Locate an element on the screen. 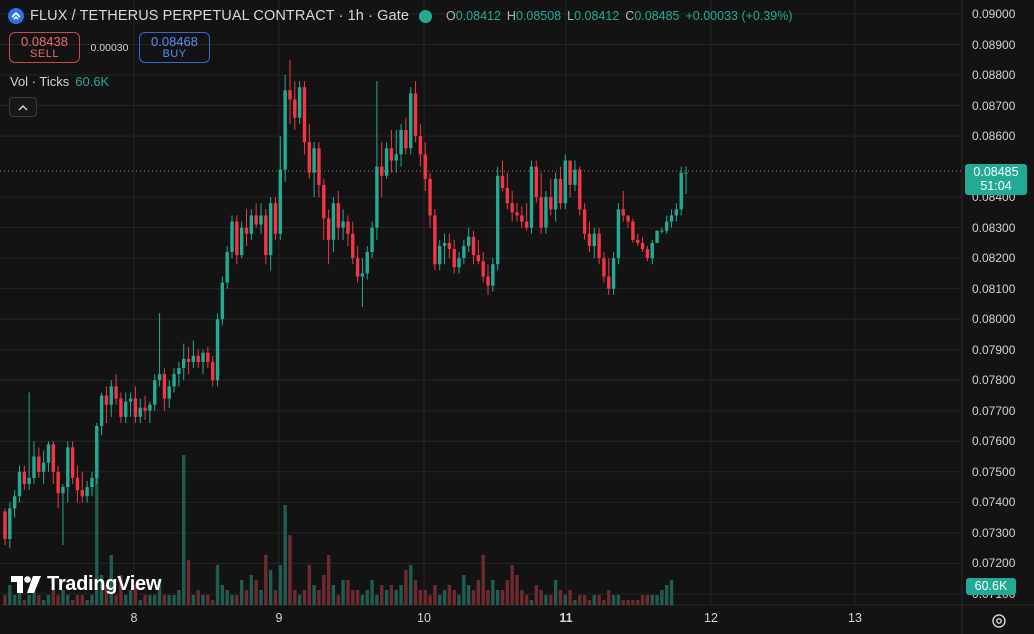  brand-name: TradingView is located at coordinates (104, 584).